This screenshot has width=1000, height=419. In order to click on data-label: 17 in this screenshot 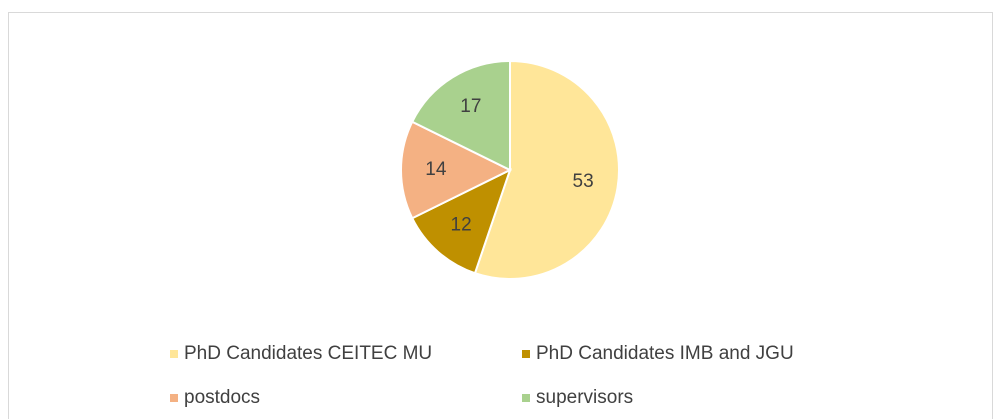, I will do `click(470, 106)`.